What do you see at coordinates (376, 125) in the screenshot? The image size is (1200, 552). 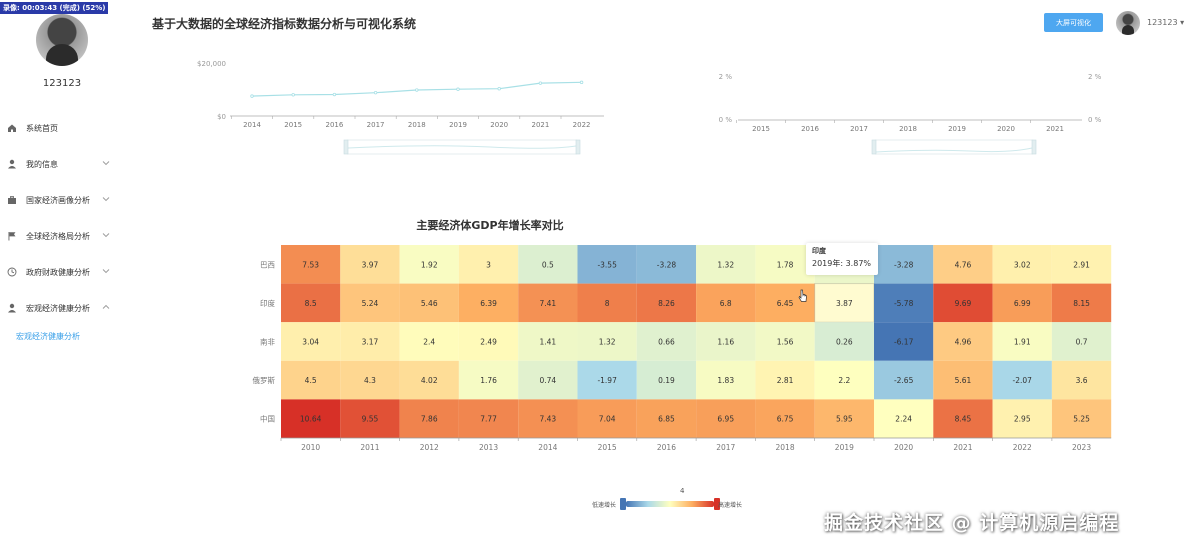 I see `x-tick-label: 2017` at bounding box center [376, 125].